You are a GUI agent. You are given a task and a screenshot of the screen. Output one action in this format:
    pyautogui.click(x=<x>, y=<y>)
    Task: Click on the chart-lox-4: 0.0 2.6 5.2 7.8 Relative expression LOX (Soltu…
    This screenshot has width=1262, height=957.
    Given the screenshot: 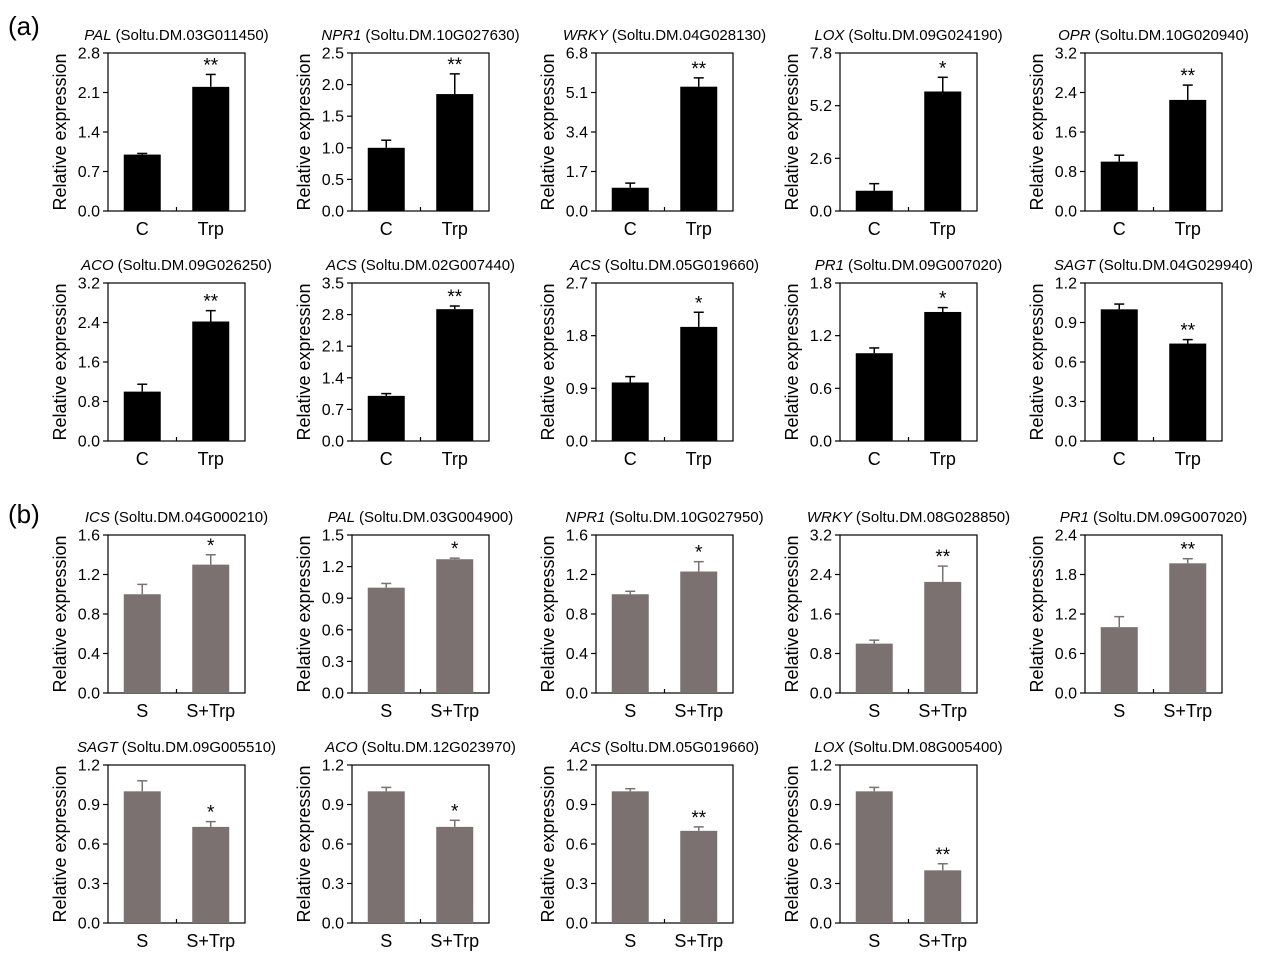 What is the action you would take?
    pyautogui.click(x=892, y=133)
    